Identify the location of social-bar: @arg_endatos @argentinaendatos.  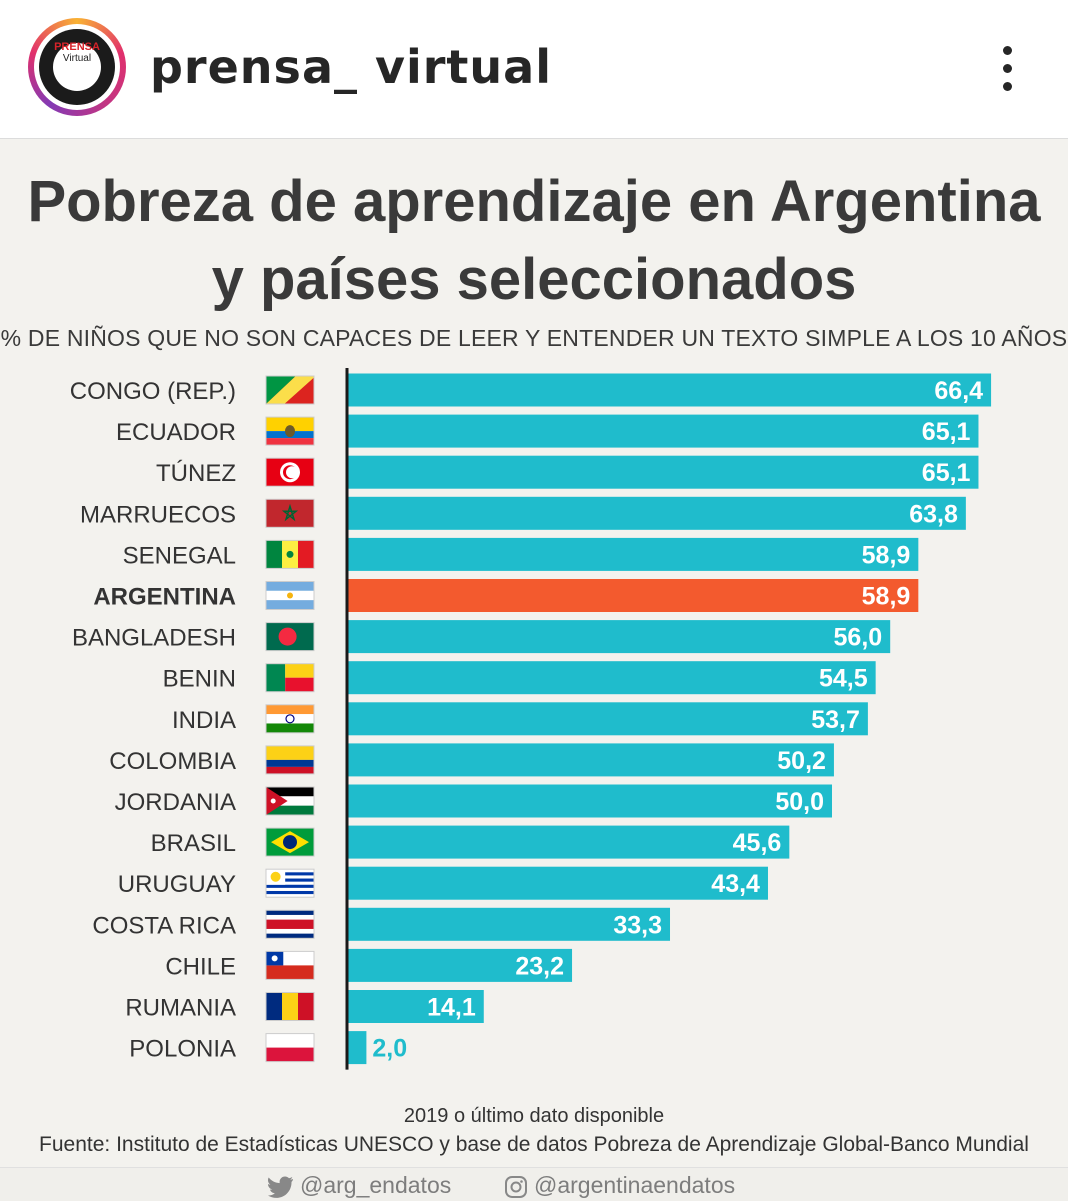
(534, 1184).